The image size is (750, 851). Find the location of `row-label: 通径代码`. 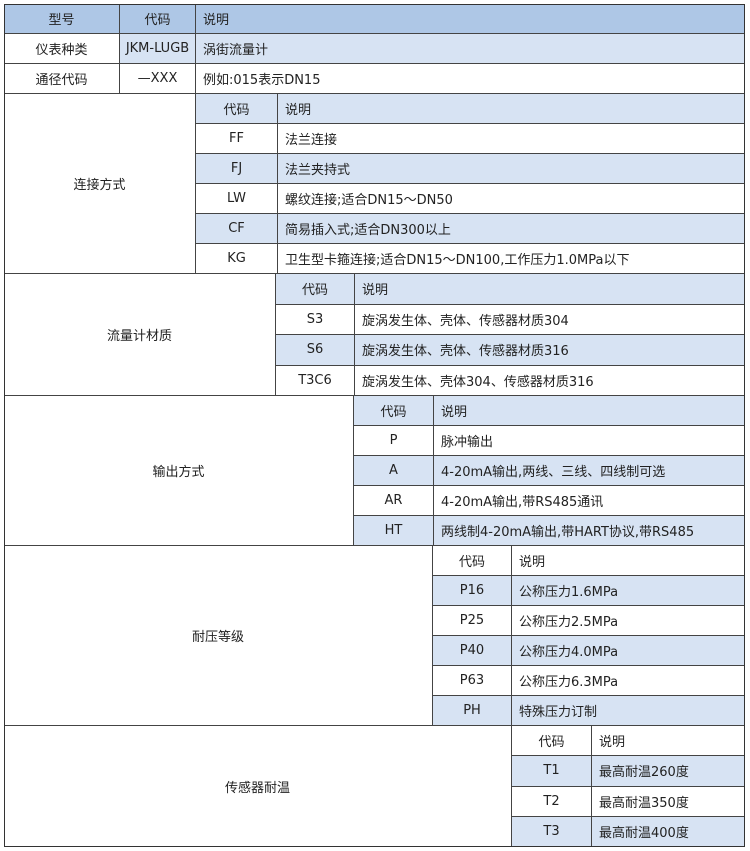

row-label: 通径代码 is located at coordinates (62, 79).